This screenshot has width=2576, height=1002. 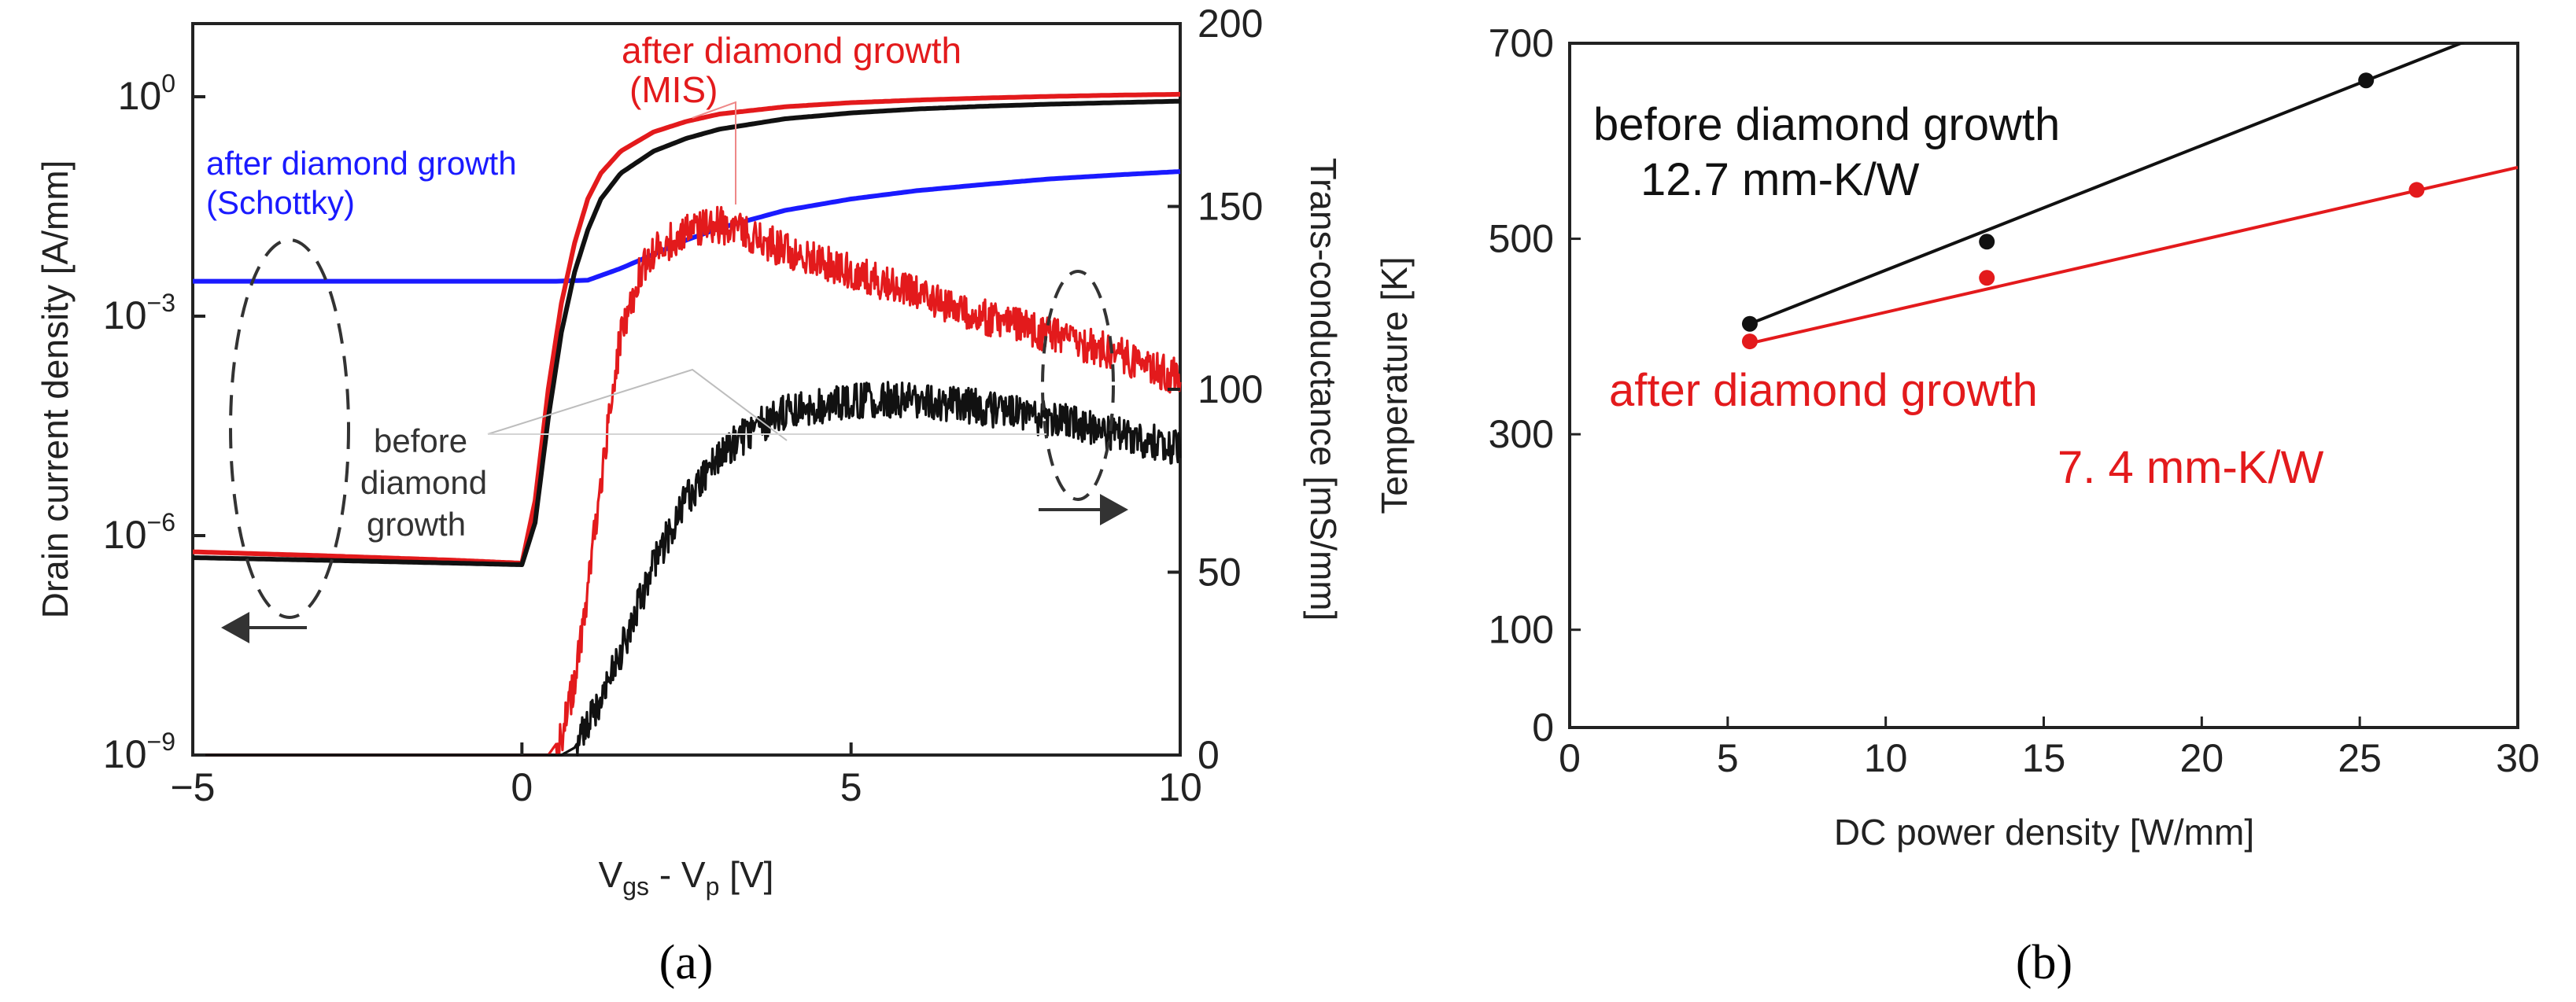 What do you see at coordinates (687, 569) in the screenshot?
I see `panel-a-series-line-right-before-diamond-growth` at bounding box center [687, 569].